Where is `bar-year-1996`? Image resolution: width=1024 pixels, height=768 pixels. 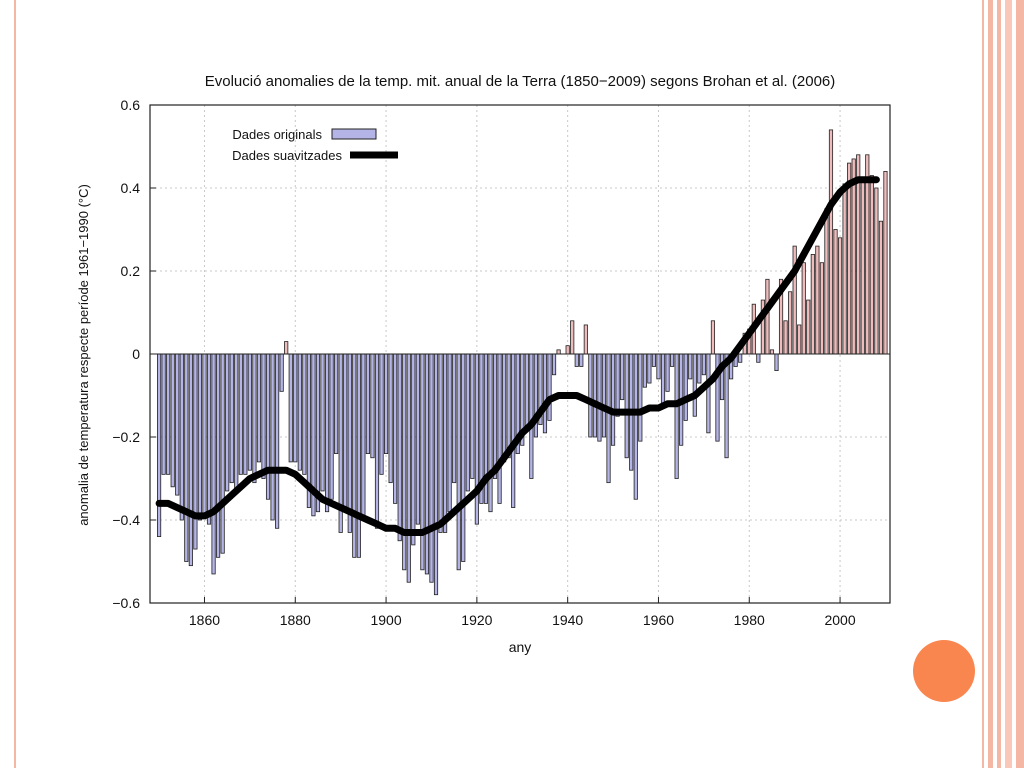 bar-year-1996 is located at coordinates (821, 308).